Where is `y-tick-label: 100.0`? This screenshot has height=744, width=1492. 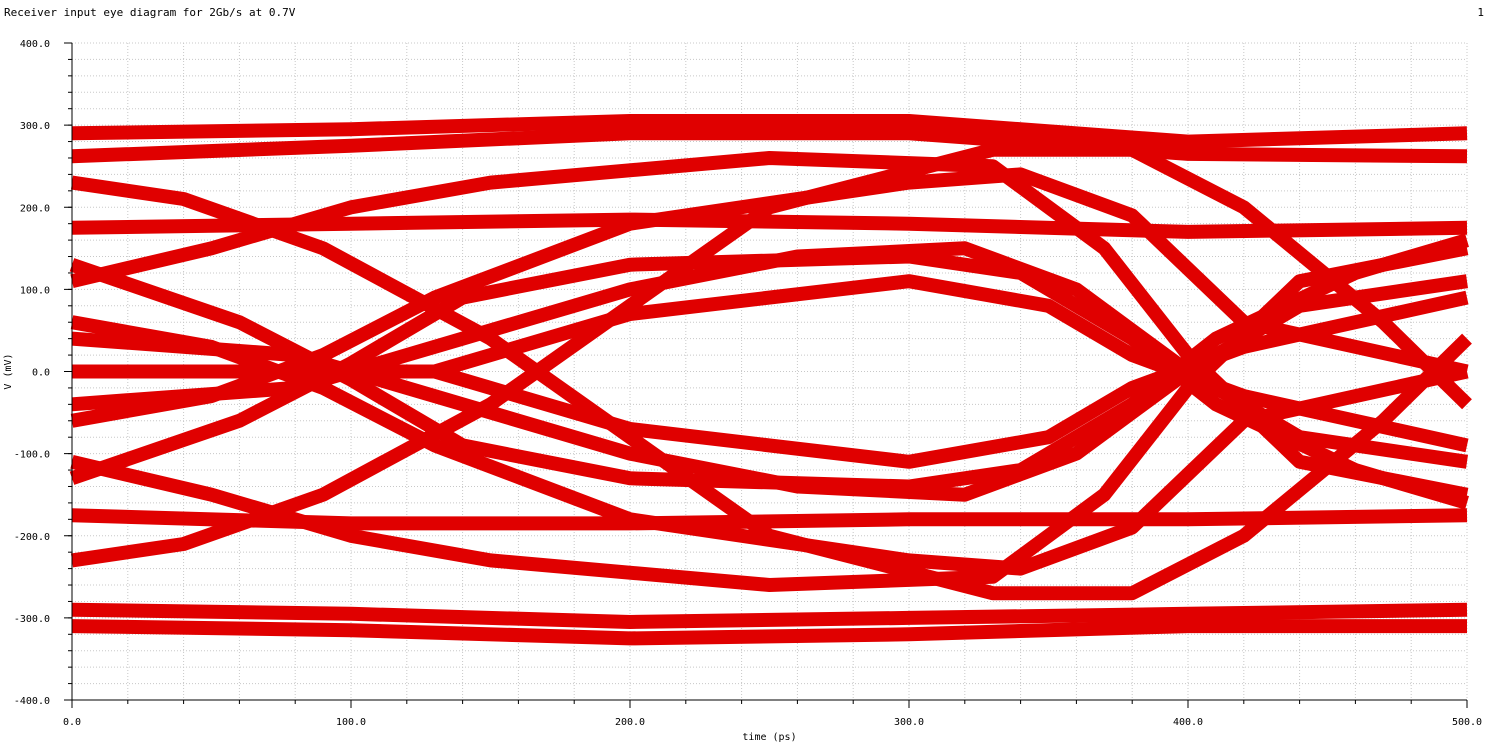
y-tick-label: 100.0 is located at coordinates (35, 290).